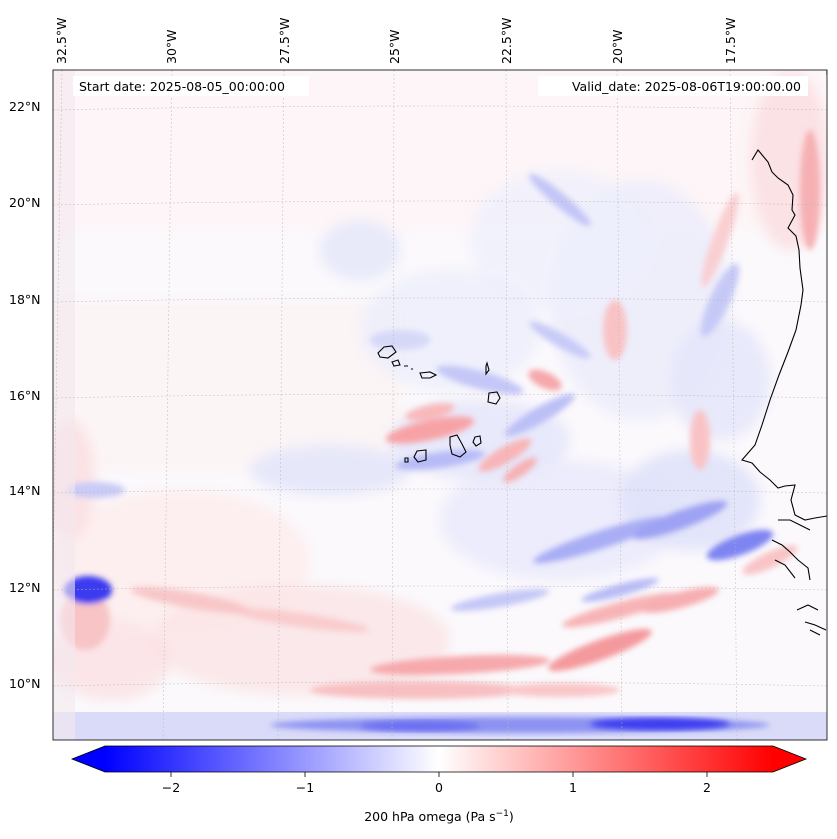  Describe the element at coordinates (305, 787) in the screenshot. I see `colorbar-tick-neg1: −1` at that location.